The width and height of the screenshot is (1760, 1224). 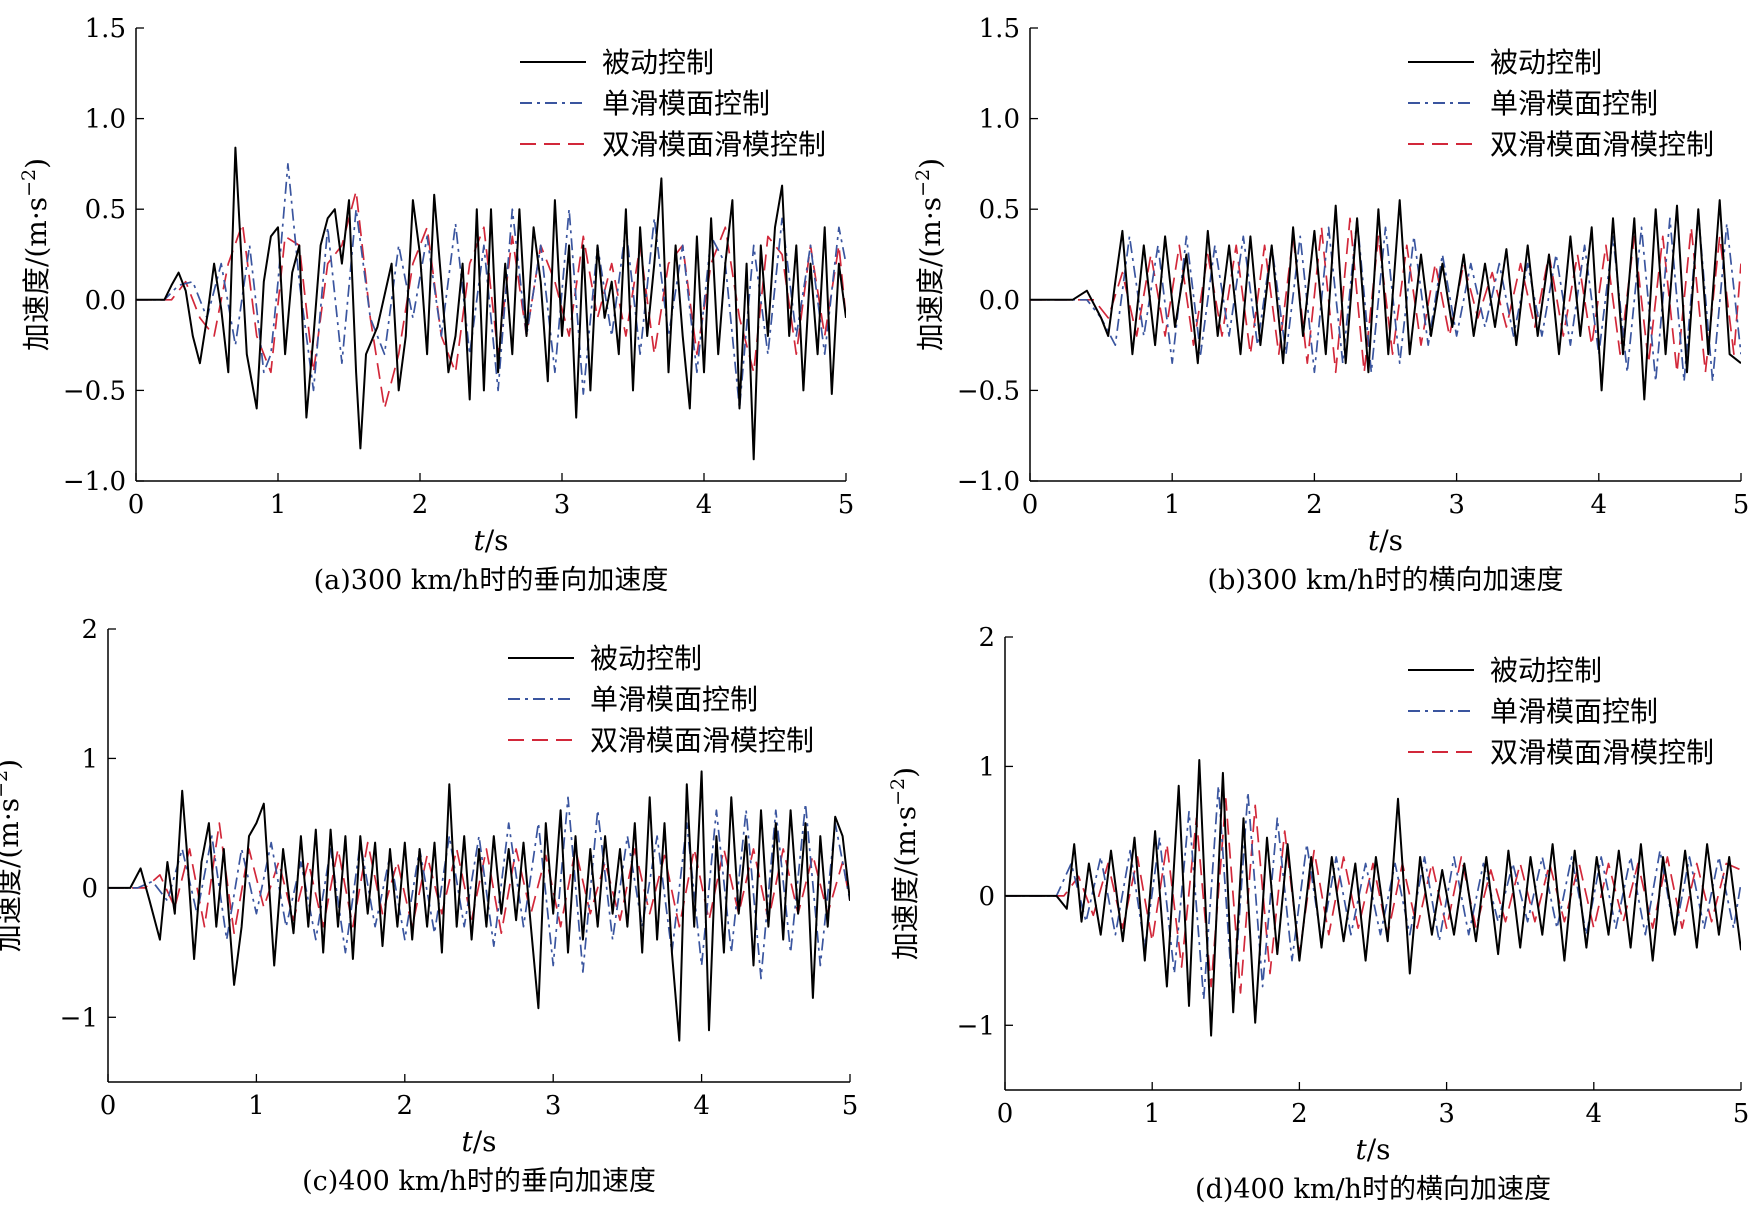 I want to click on panel-caption: (c)400 km/h时的垂向加速度, so click(x=479, y=1181).